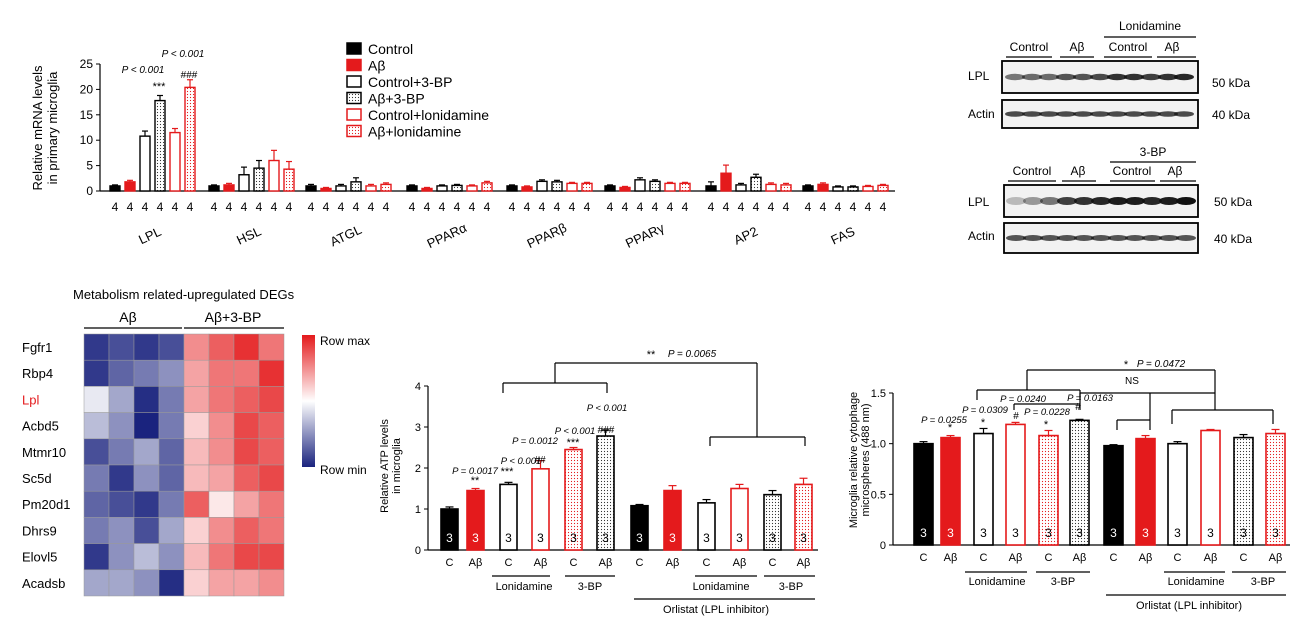 The height and width of the screenshot is (626, 1304). Describe the element at coordinates (1023, 399) in the screenshot. I see `phago-p-0240: P = 0.0240` at that location.